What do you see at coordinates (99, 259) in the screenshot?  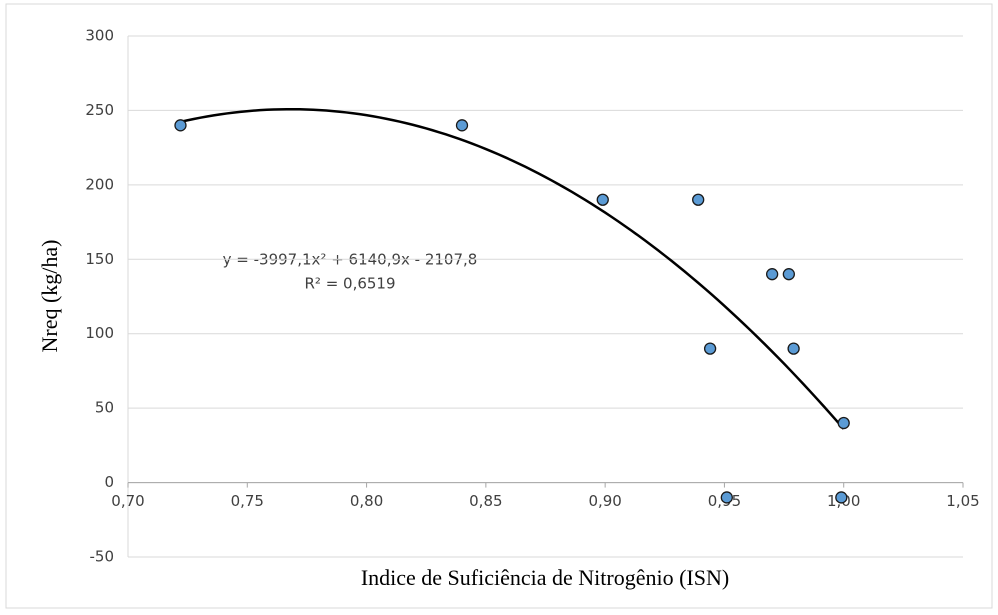 I see `y-tick-label: 150` at bounding box center [99, 259].